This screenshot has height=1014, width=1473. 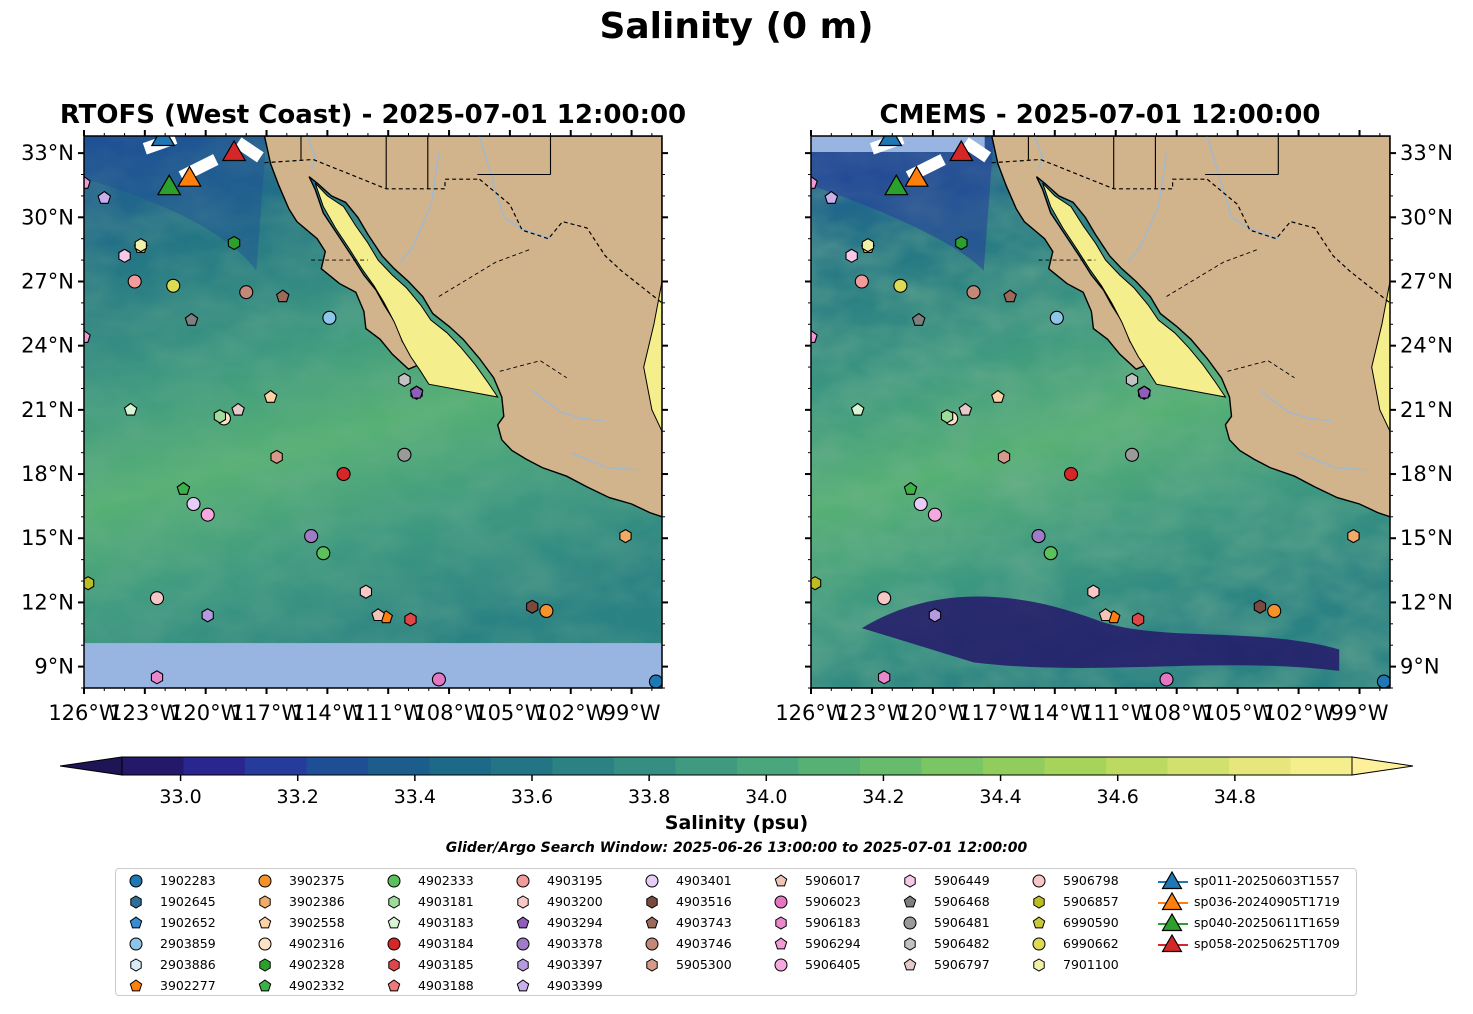 What do you see at coordinates (1235, 797) in the screenshot?
I see `colorbar-tick-label: 34.8` at bounding box center [1235, 797].